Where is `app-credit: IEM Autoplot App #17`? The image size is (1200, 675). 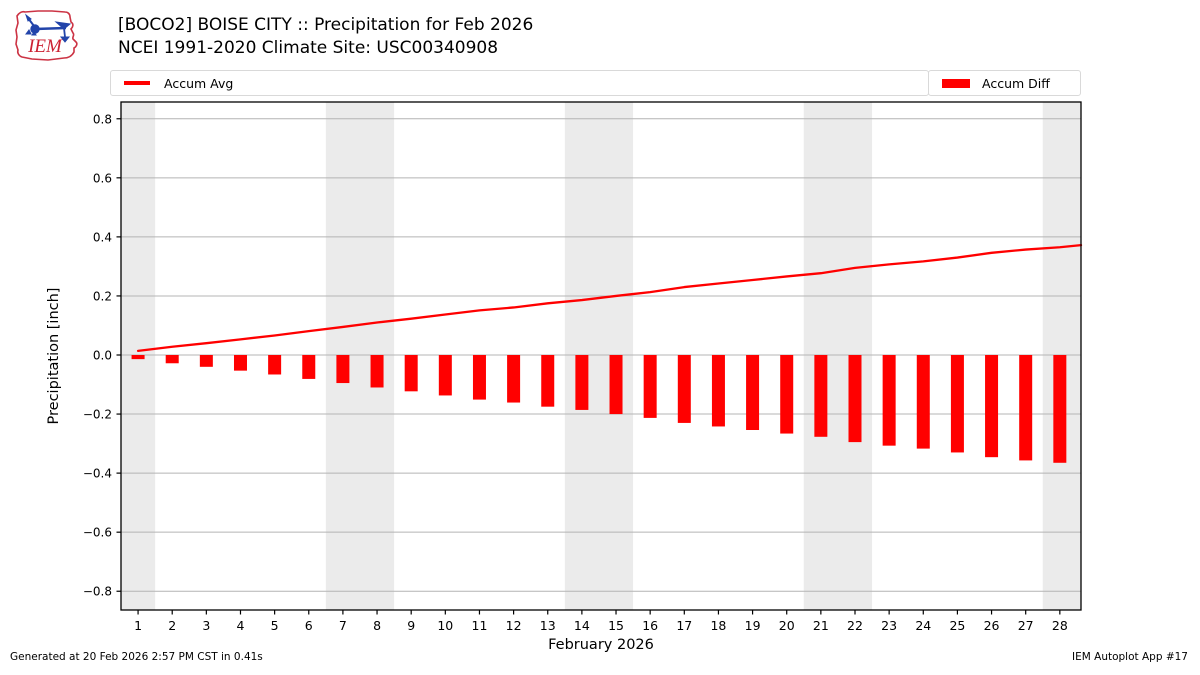 app-credit: IEM Autoplot App #17 is located at coordinates (1130, 657).